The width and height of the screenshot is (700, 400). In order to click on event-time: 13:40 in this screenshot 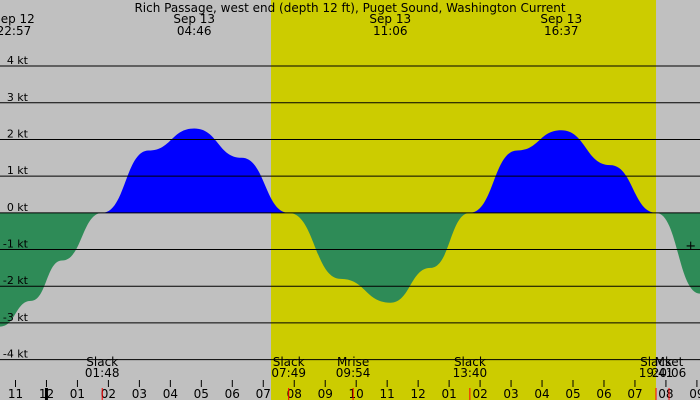, I will do `click(470, 373)`.